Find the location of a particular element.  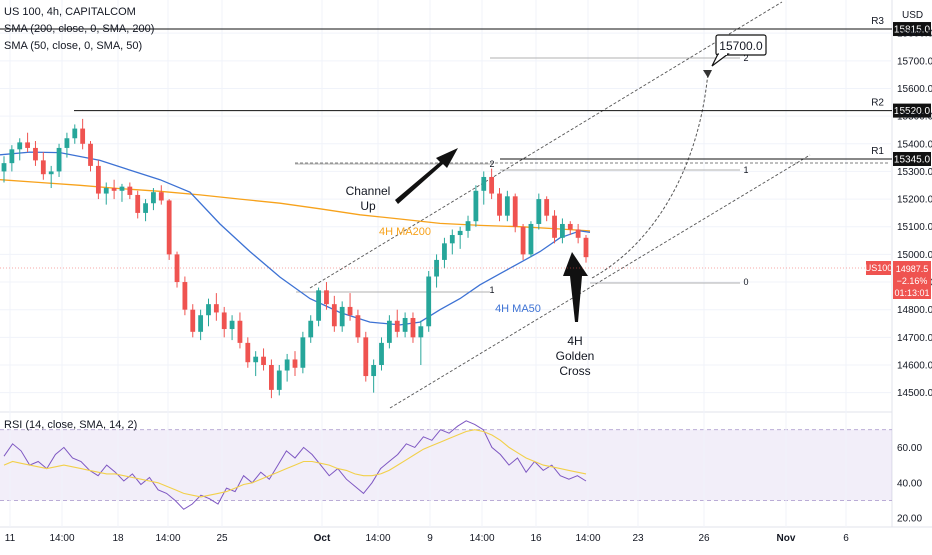

resistance-value-r1: 15345.0 is located at coordinates (912, 159).